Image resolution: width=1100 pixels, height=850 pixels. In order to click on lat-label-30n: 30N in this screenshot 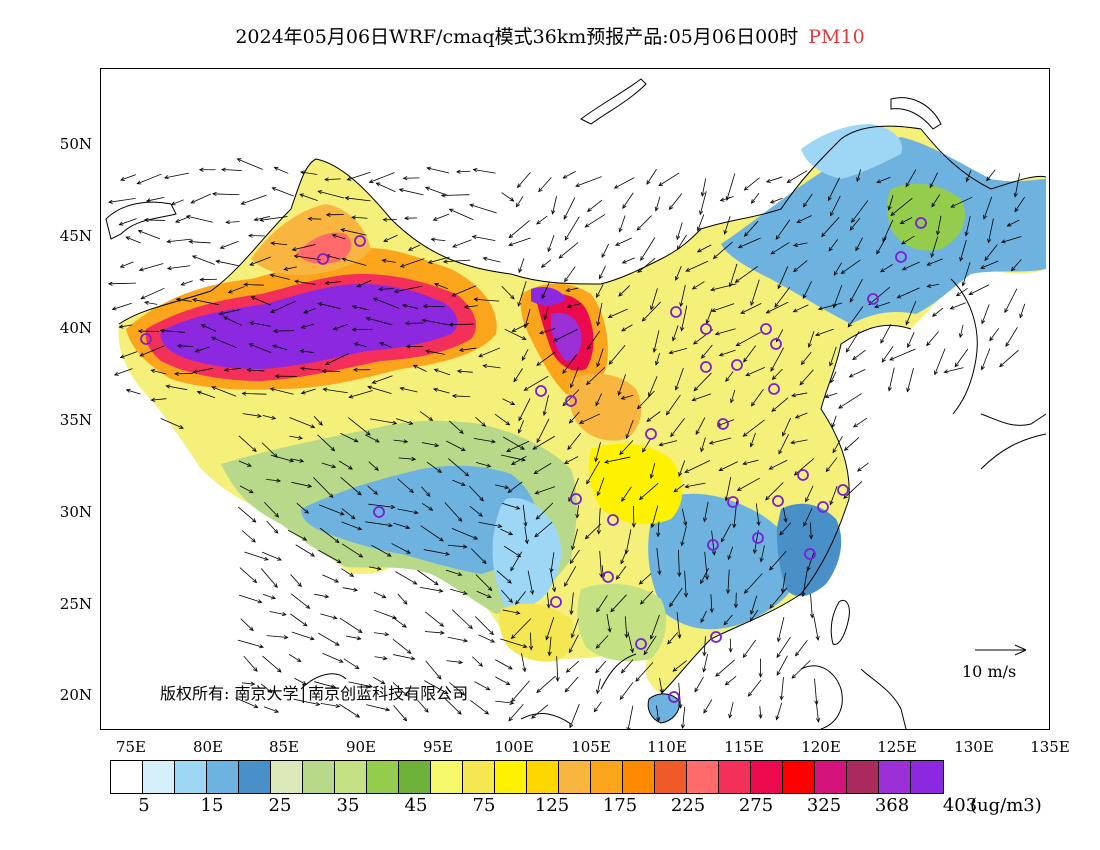, I will do `click(75, 512)`.